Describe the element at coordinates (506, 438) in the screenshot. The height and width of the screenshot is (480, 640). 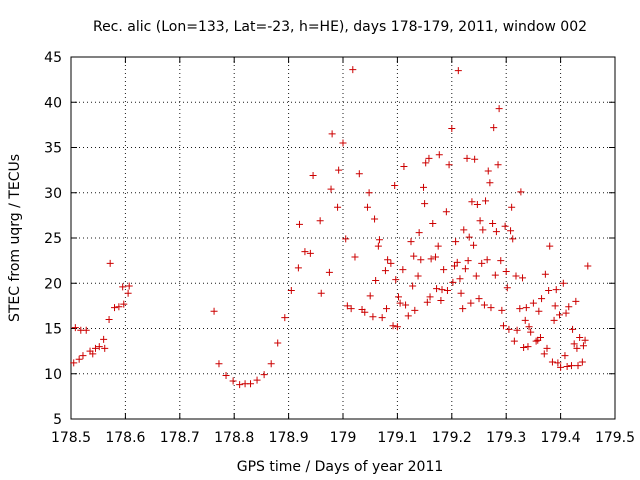
I see `x-tick-label: 179.3` at that location.